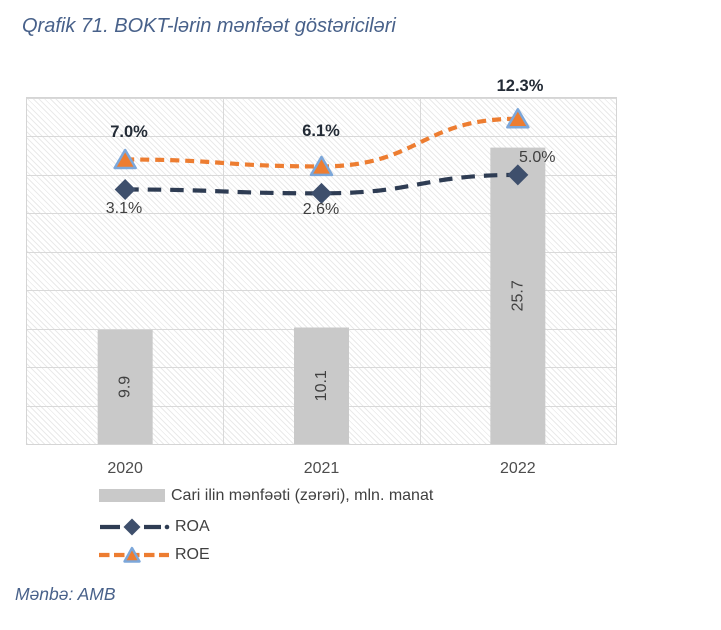 The width and height of the screenshot is (721, 630). What do you see at coordinates (132, 526) in the screenshot?
I see `roa-swatch-diamond` at bounding box center [132, 526].